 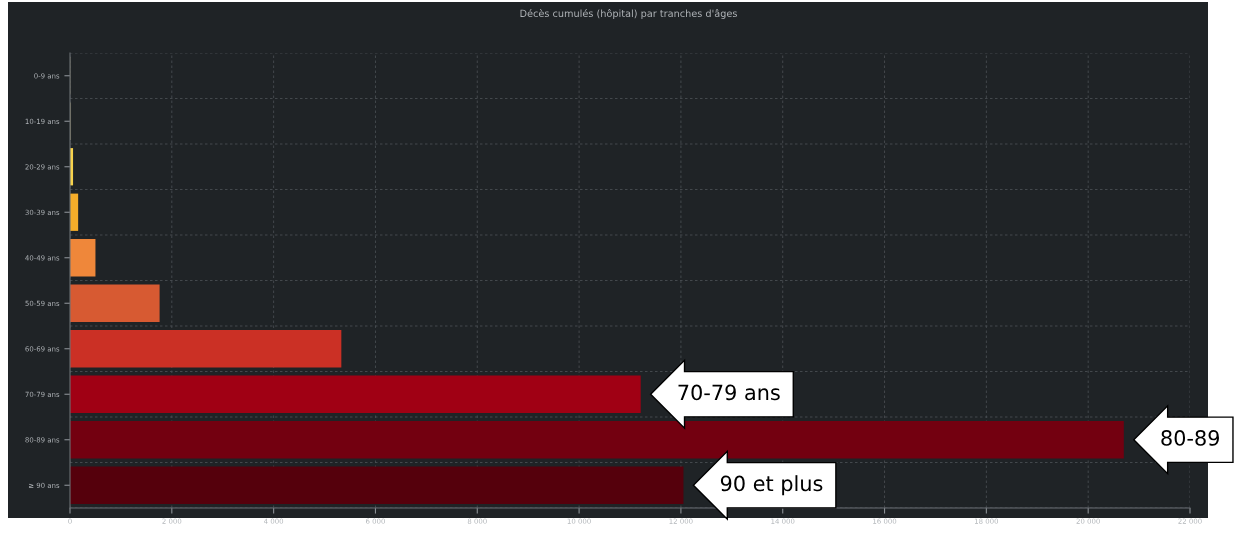 I want to click on chart-title: Décès cumulés (hôpital) par tranches d'âges, so click(x=628, y=14).